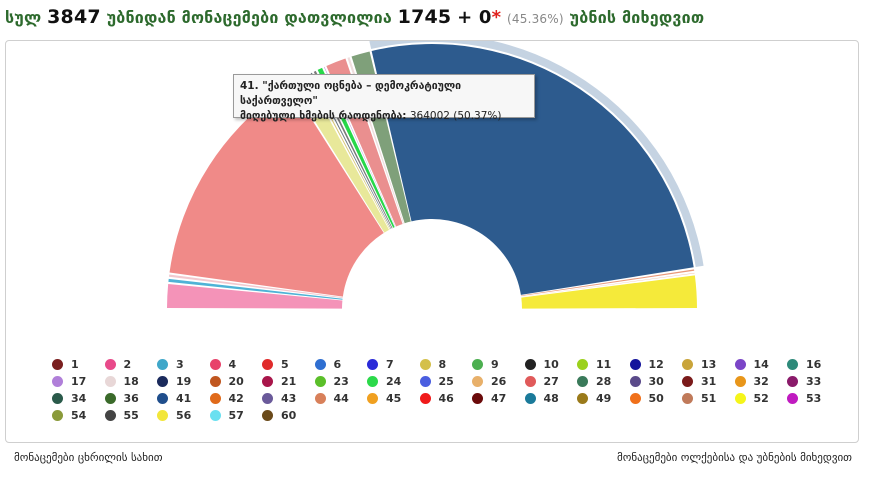  What do you see at coordinates (814, 398) in the screenshot?
I see `legend-label: 53` at bounding box center [814, 398].